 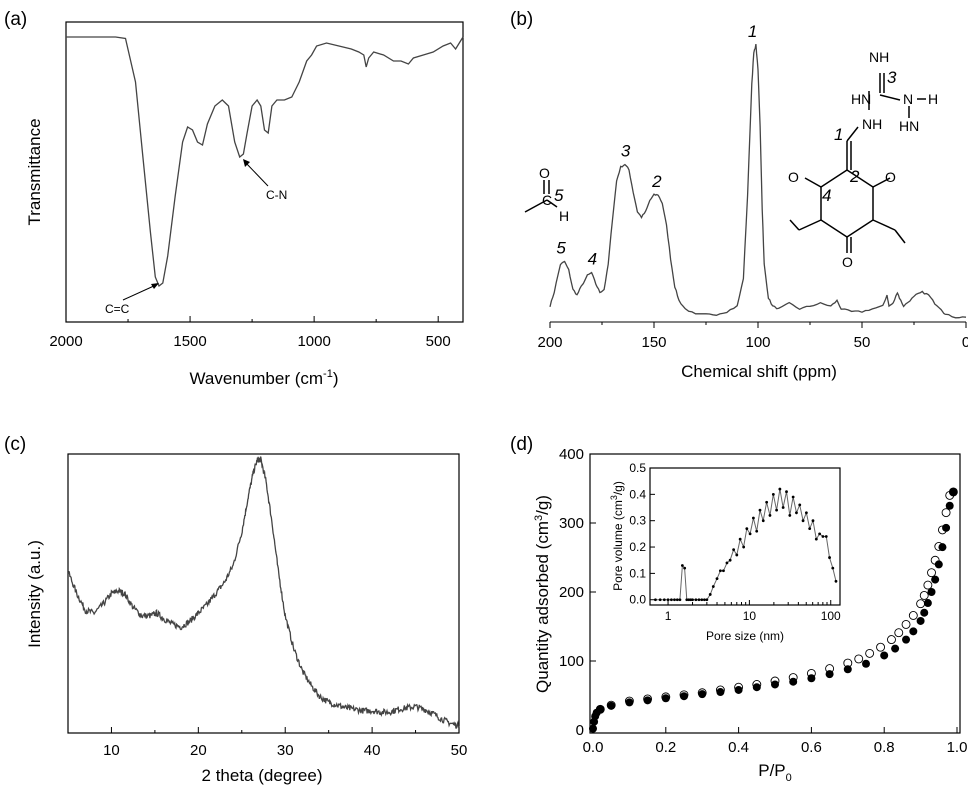 I want to click on svg-text: 5, so click(x=559, y=195).